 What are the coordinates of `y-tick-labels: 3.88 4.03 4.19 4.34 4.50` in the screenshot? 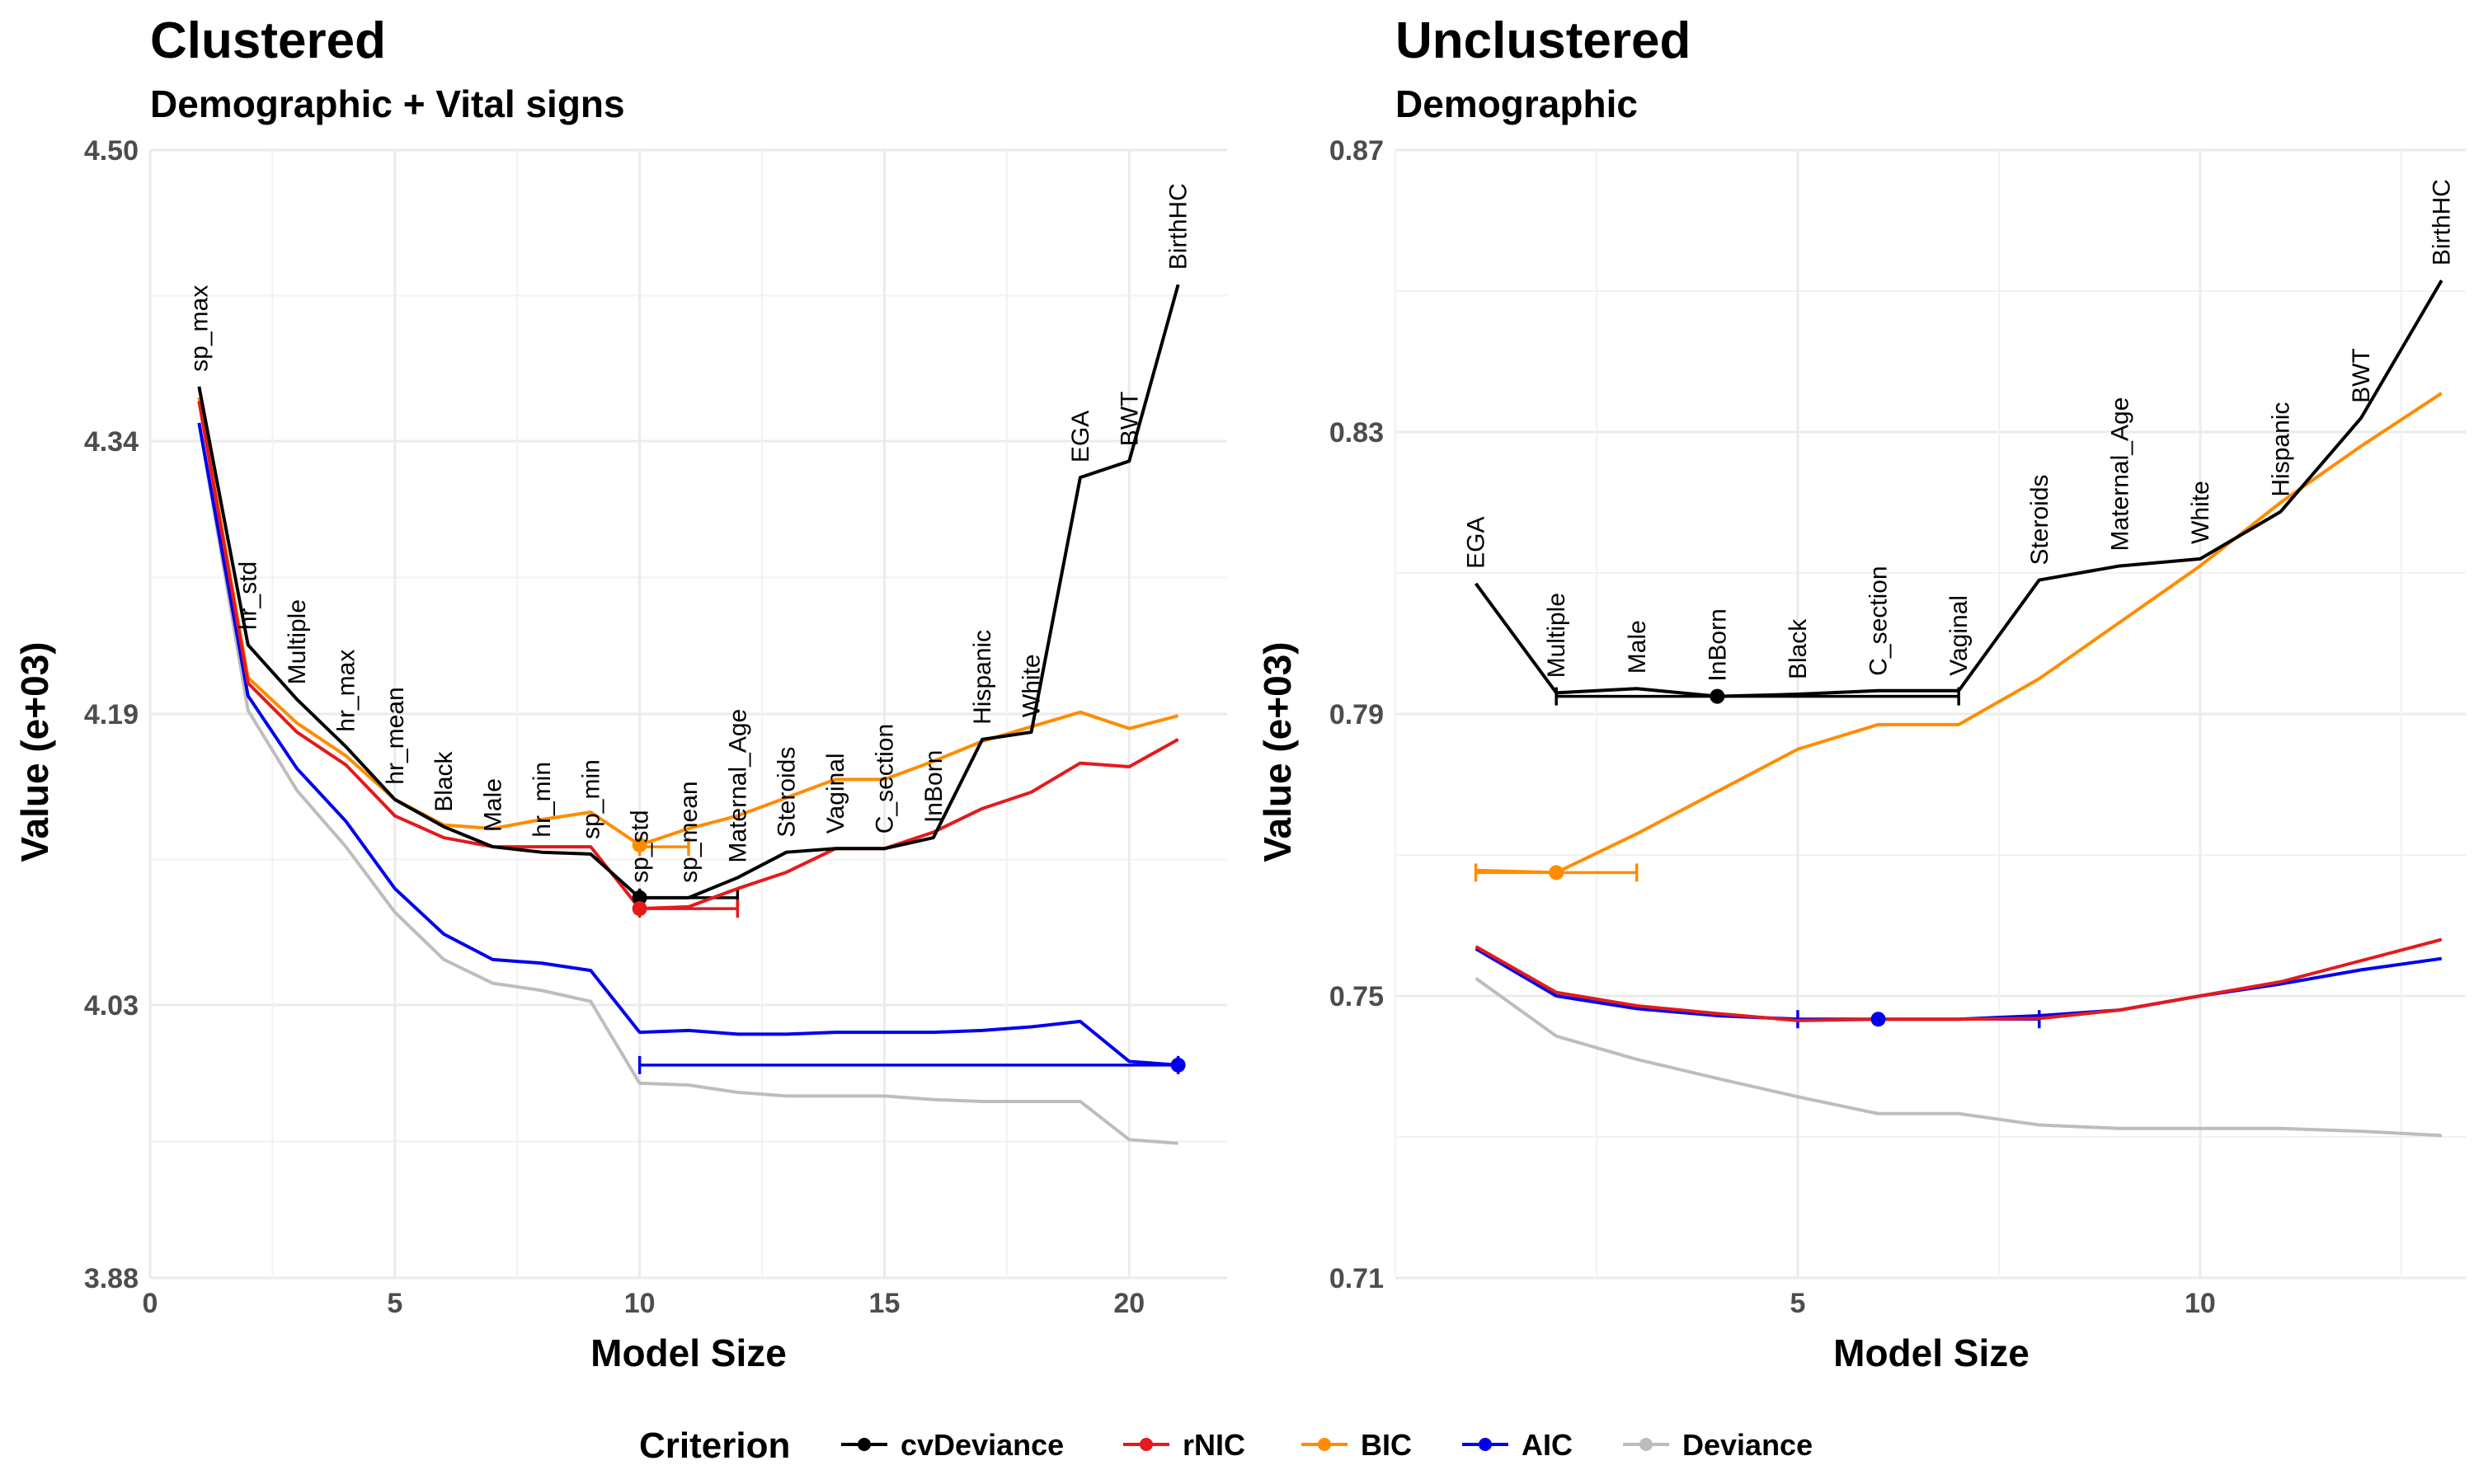 It's located at (111, 714).